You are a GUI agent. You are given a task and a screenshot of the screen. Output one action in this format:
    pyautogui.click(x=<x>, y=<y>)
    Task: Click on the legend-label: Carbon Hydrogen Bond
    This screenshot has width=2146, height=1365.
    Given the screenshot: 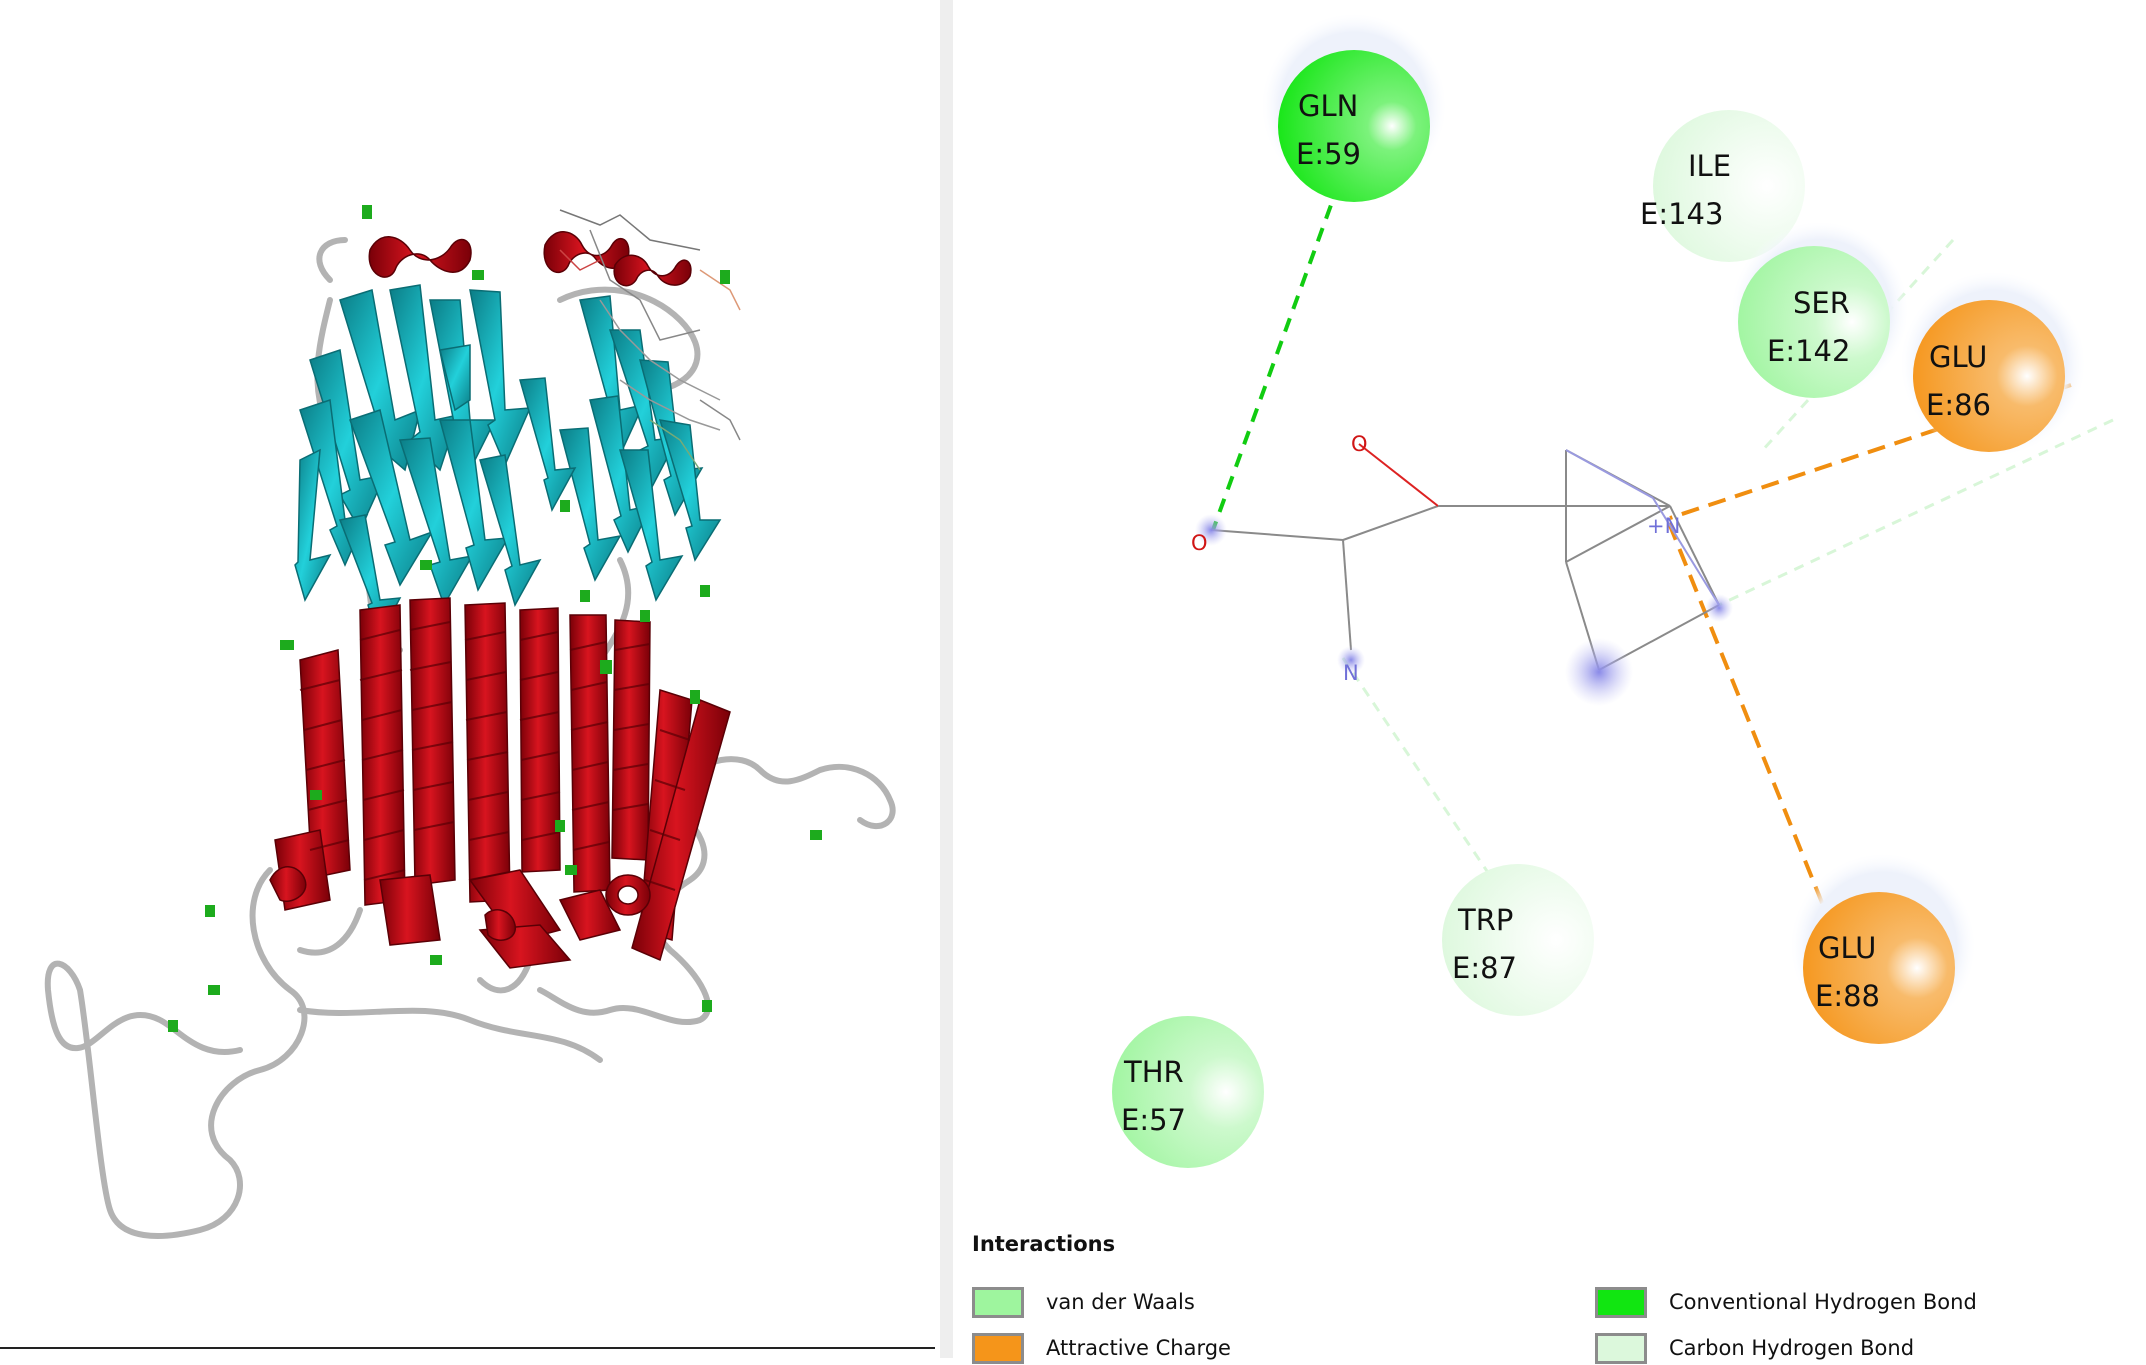 What is the action you would take?
    pyautogui.click(x=1792, y=1348)
    